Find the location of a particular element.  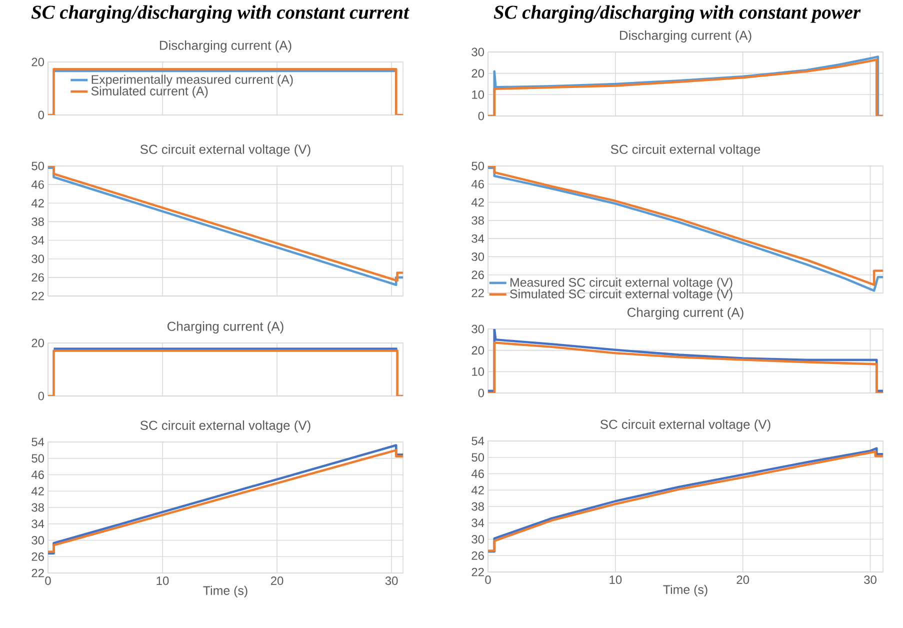

legend-label: Simulated current (A) is located at coordinates (149, 92).